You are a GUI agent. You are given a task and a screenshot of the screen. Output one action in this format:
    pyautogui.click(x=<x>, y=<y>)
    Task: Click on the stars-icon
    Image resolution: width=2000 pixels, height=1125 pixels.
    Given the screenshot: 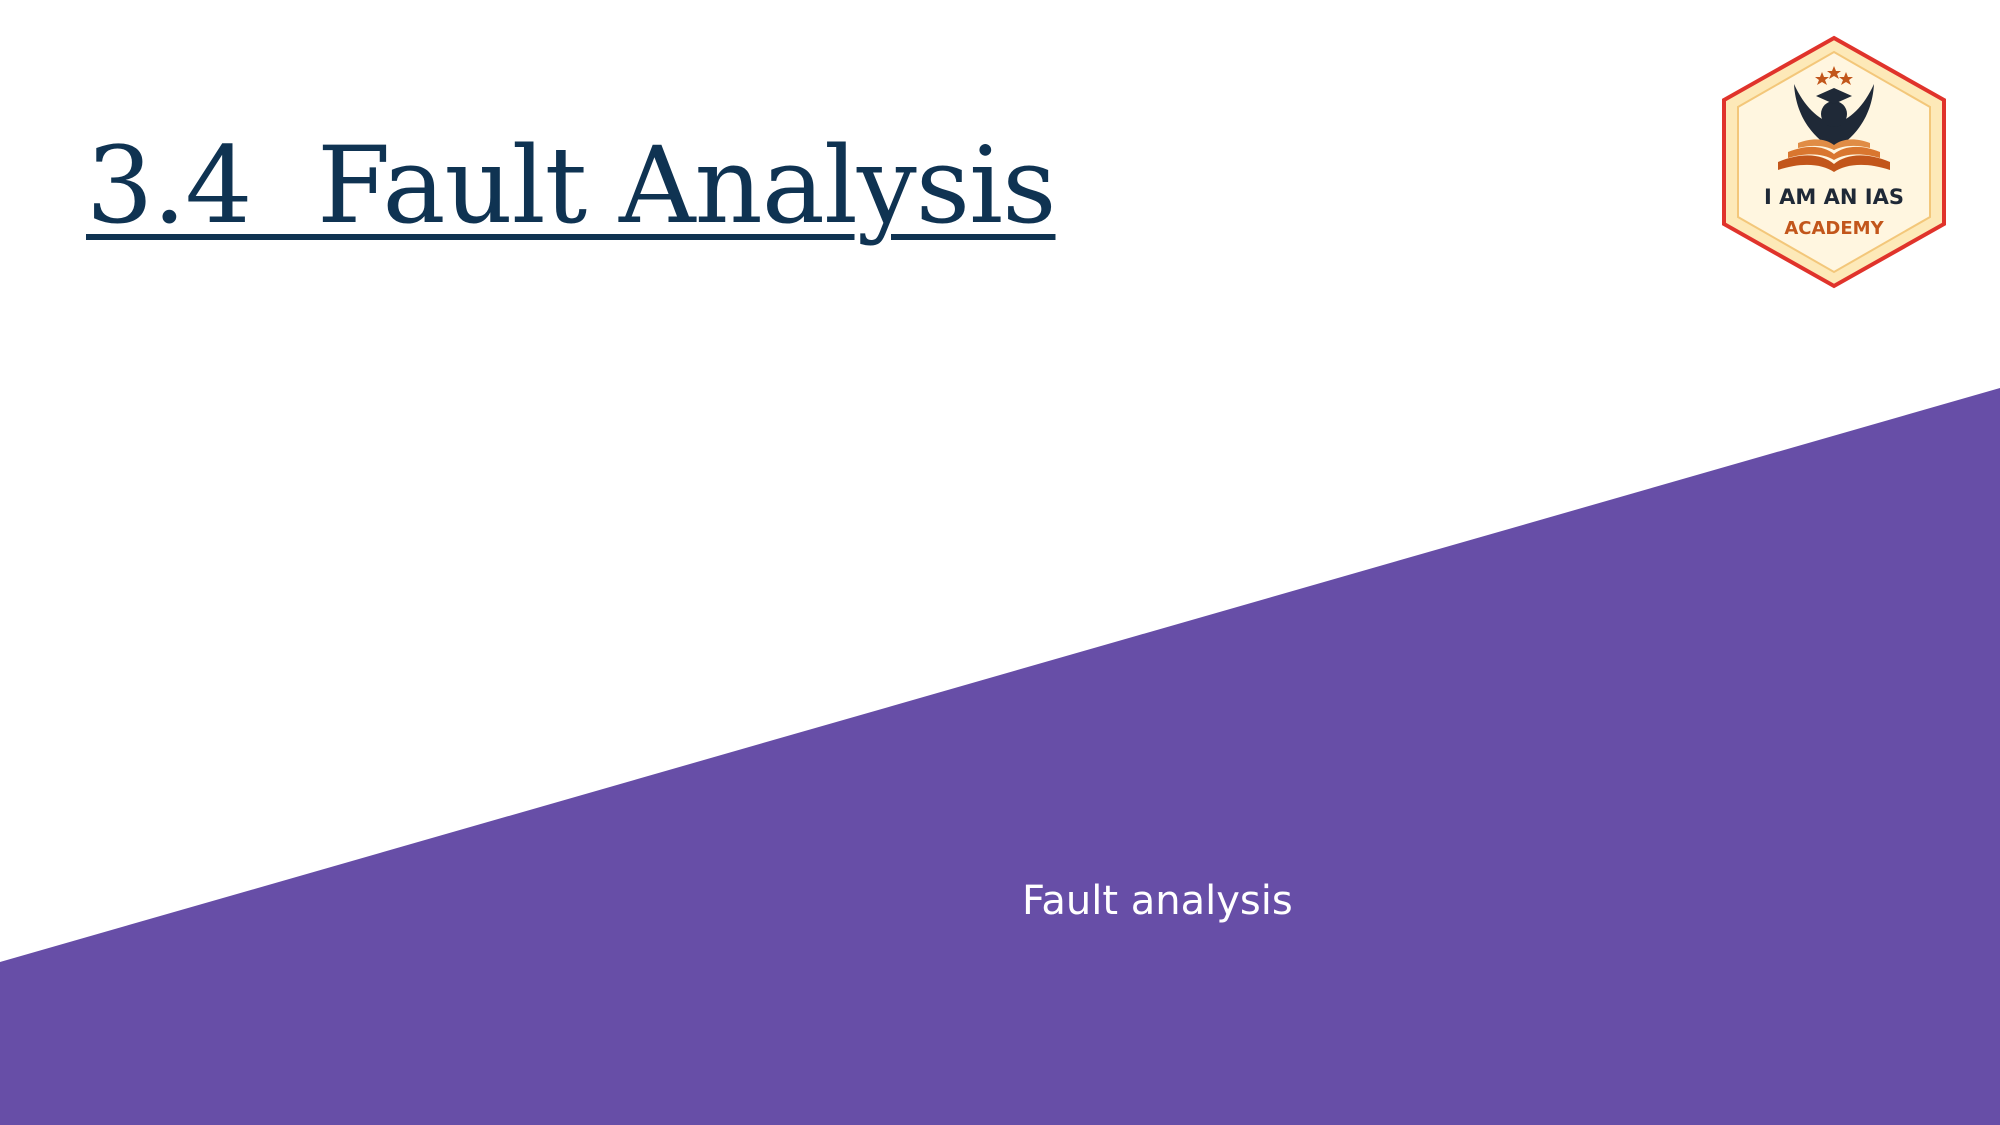 What is the action you would take?
    pyautogui.click(x=1834, y=75)
    